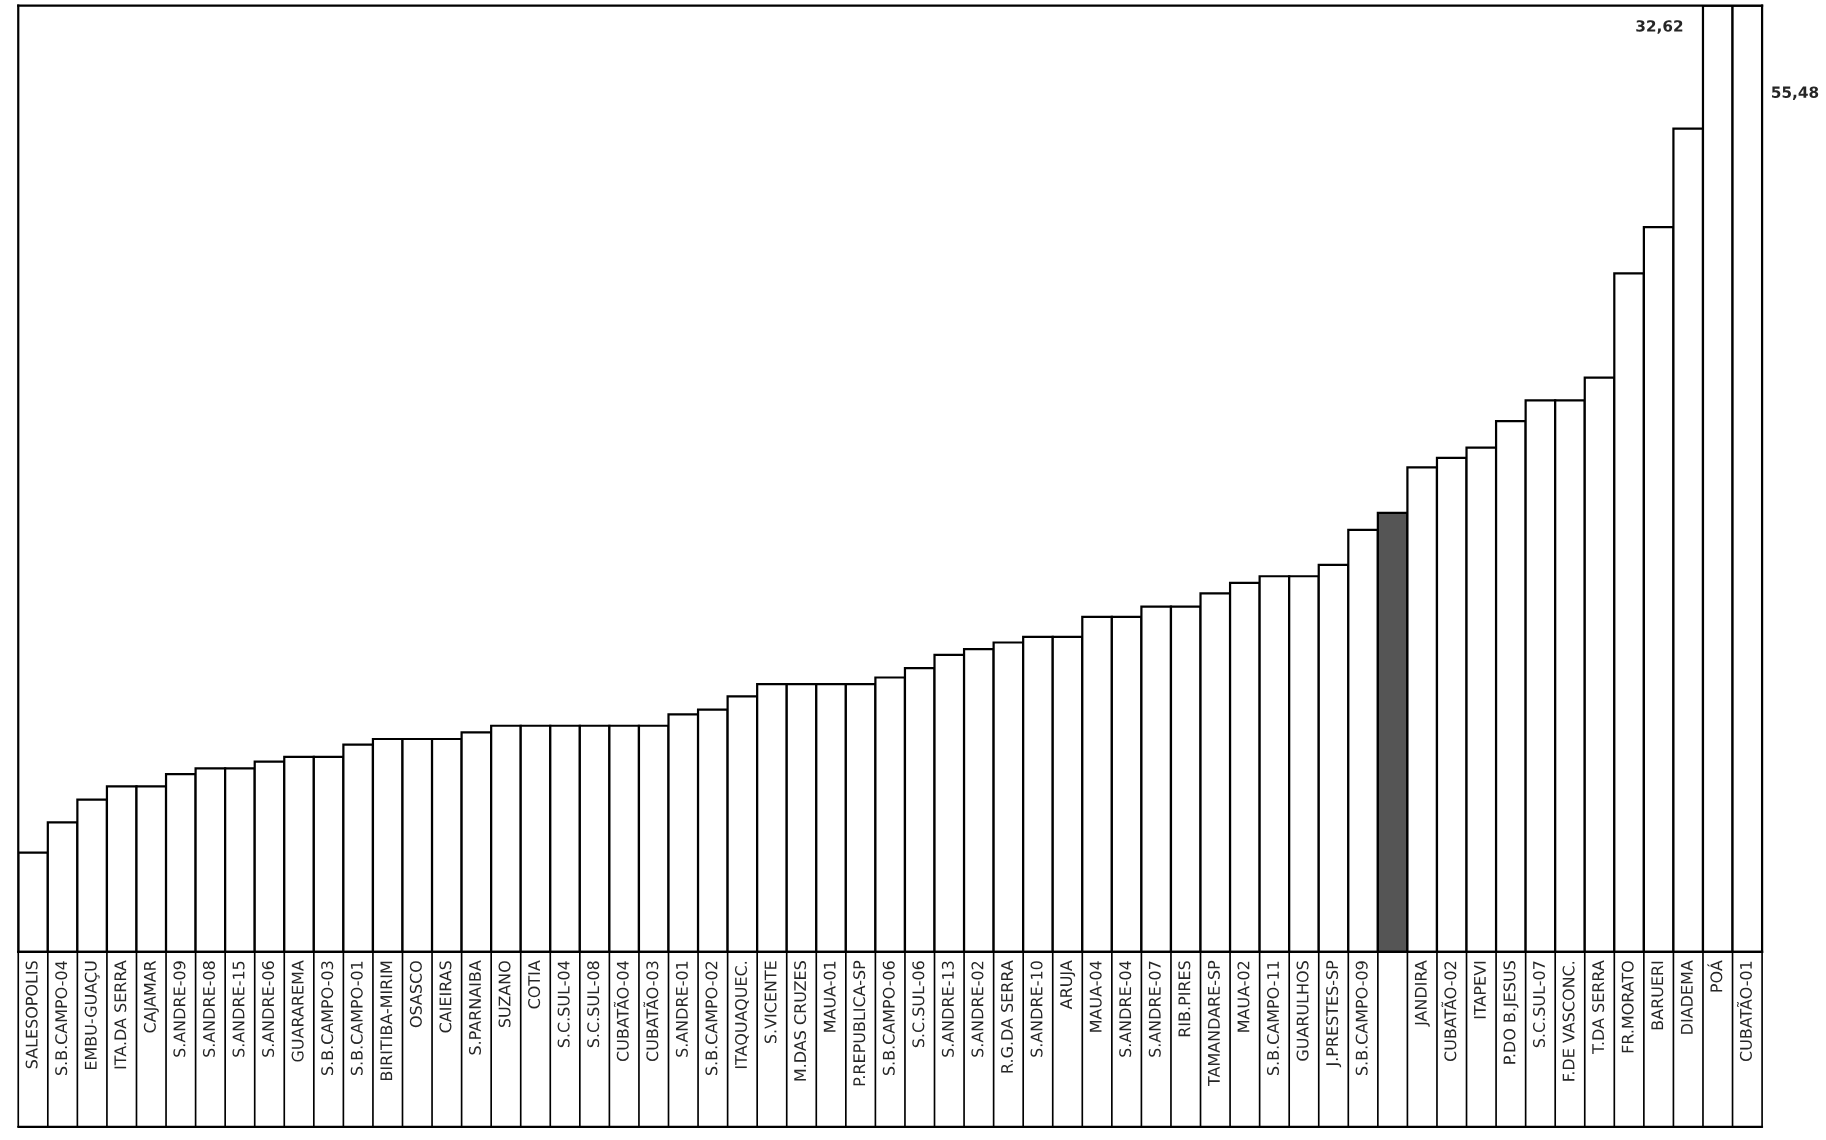 This screenshot has height=1140, width=1826. I want to click on x-tick-label: MAUA-02, so click(1243, 996).